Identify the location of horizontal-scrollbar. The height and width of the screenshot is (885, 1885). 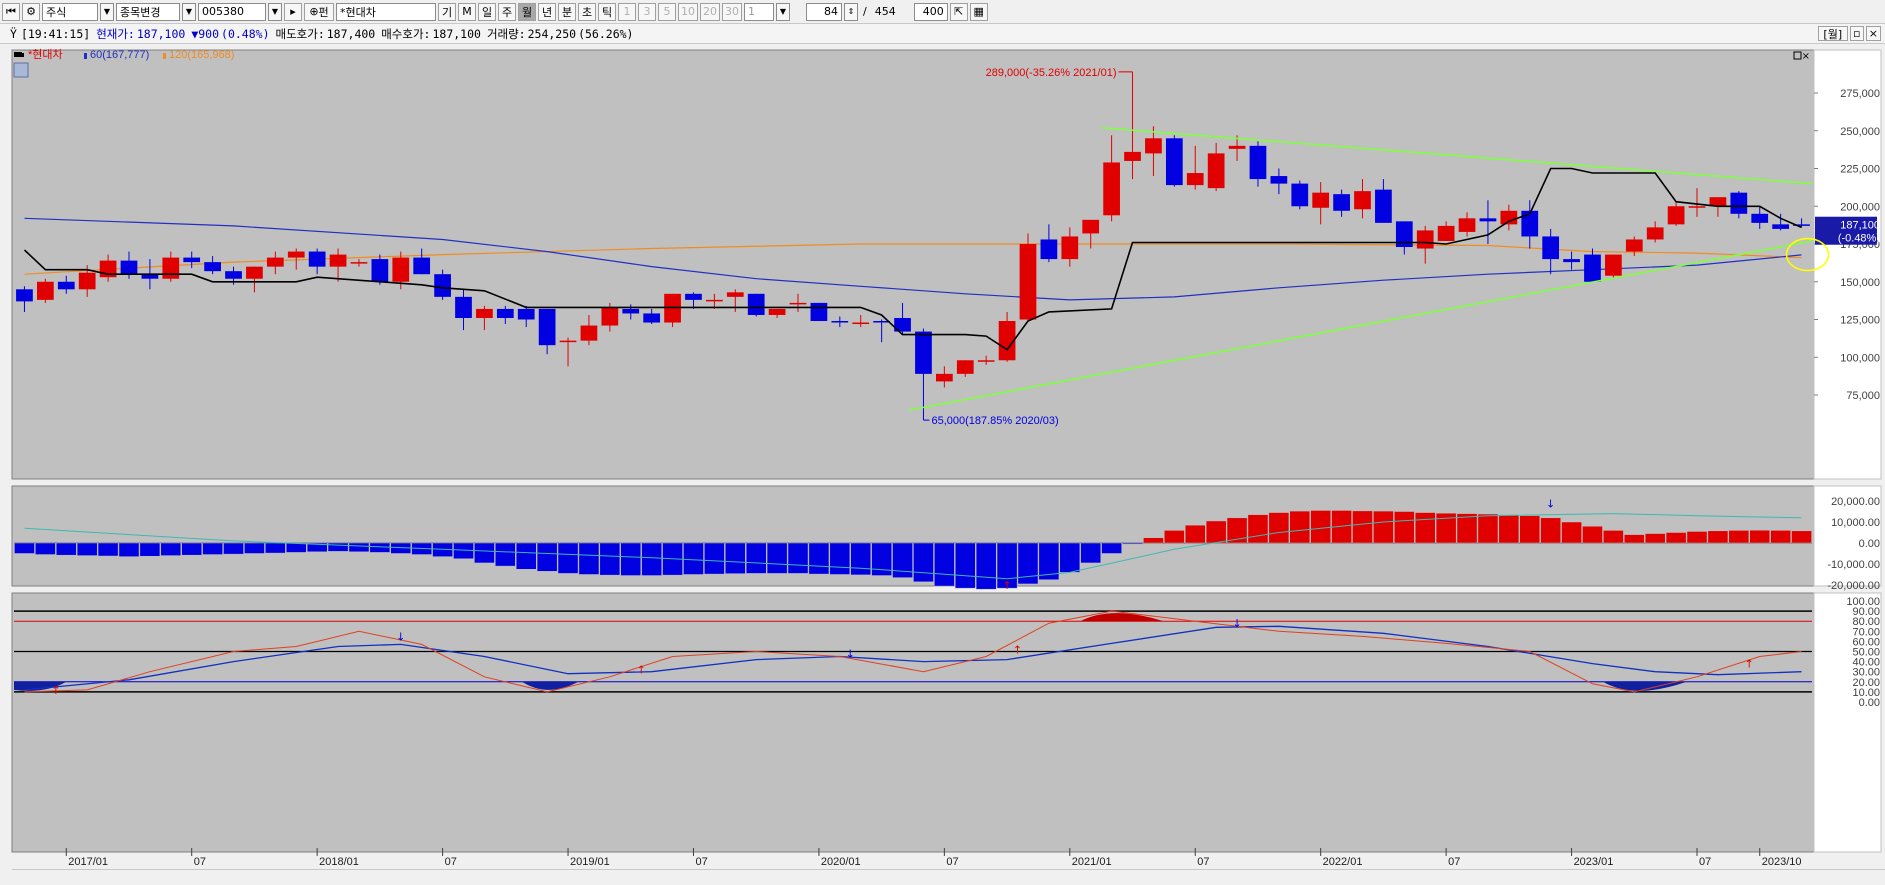
(948, 877).